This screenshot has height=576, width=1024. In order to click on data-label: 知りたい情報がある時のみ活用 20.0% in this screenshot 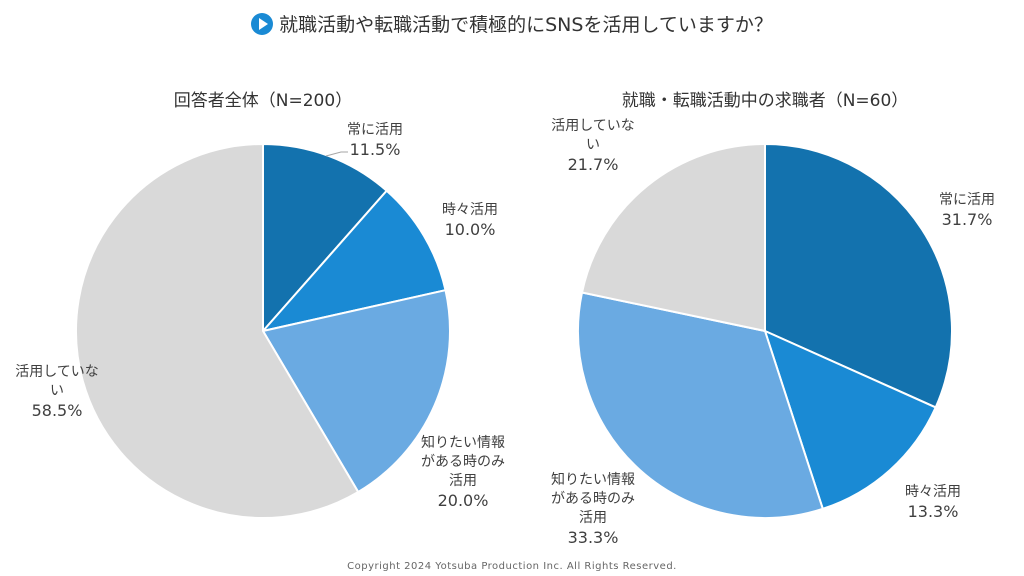, I will do `click(463, 472)`.